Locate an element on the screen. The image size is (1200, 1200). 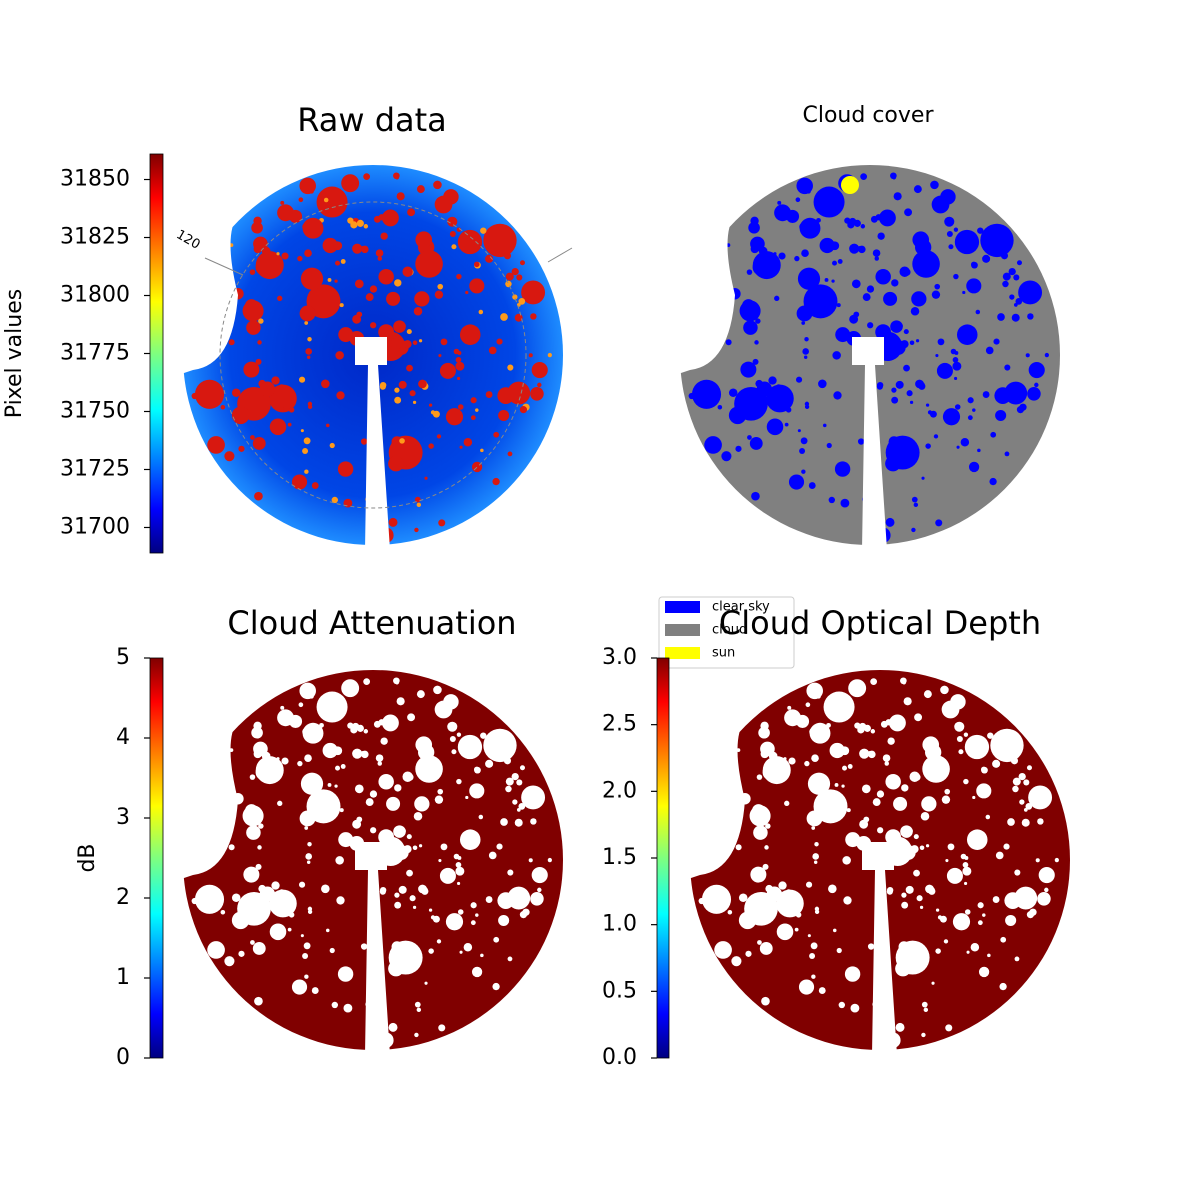
colorbar-tick-label: 4 is located at coordinates (123, 737).